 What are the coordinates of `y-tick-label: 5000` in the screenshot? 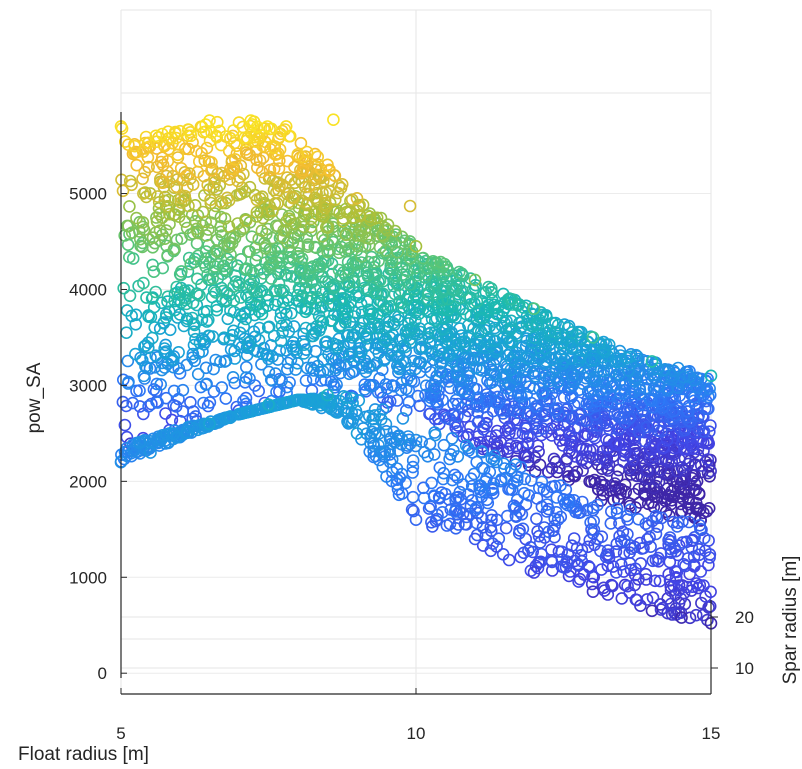 It's located at (88, 194).